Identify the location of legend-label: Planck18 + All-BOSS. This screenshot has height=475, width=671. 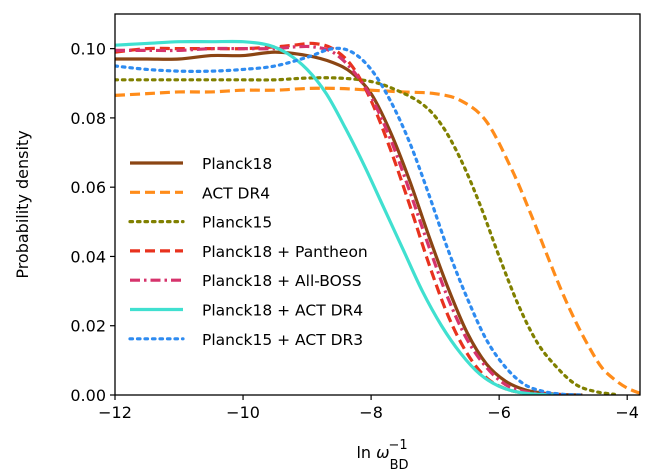
(282, 281).